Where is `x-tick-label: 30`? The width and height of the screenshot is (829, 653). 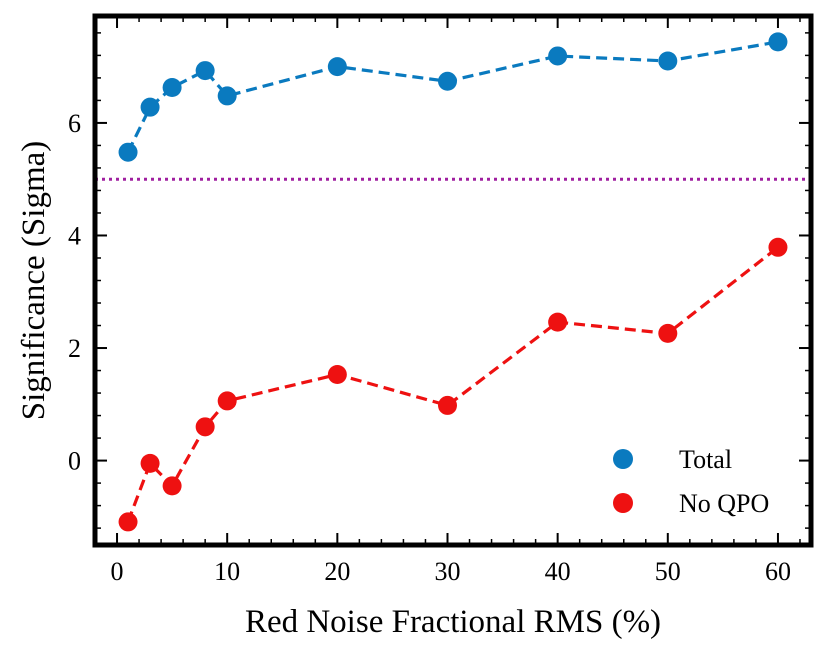 x-tick-label: 30 is located at coordinates (447, 571).